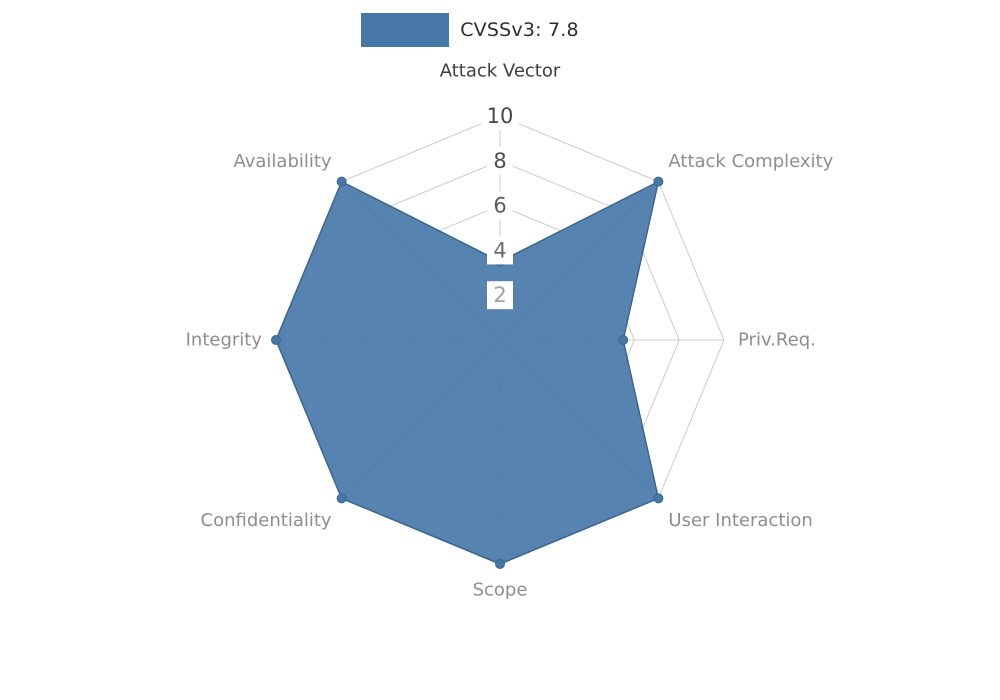 Image resolution: width=1000 pixels, height=700 pixels. What do you see at coordinates (282, 161) in the screenshot?
I see `axis-label: Availability` at bounding box center [282, 161].